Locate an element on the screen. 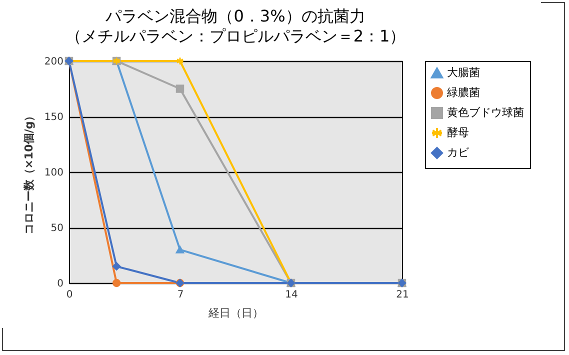 This screenshot has width=569, height=355. legend-label: カビ is located at coordinates (458, 152).